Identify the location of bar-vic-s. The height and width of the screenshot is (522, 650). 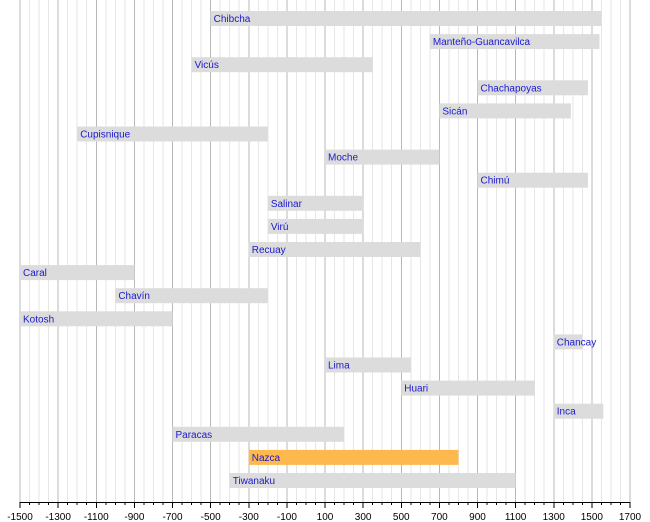
(282, 65).